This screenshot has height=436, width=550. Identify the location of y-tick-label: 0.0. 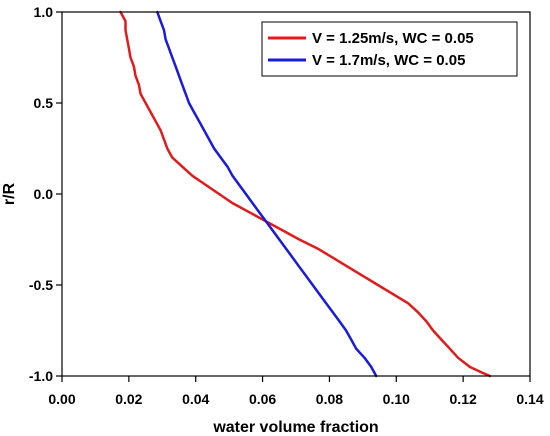
(44, 194).